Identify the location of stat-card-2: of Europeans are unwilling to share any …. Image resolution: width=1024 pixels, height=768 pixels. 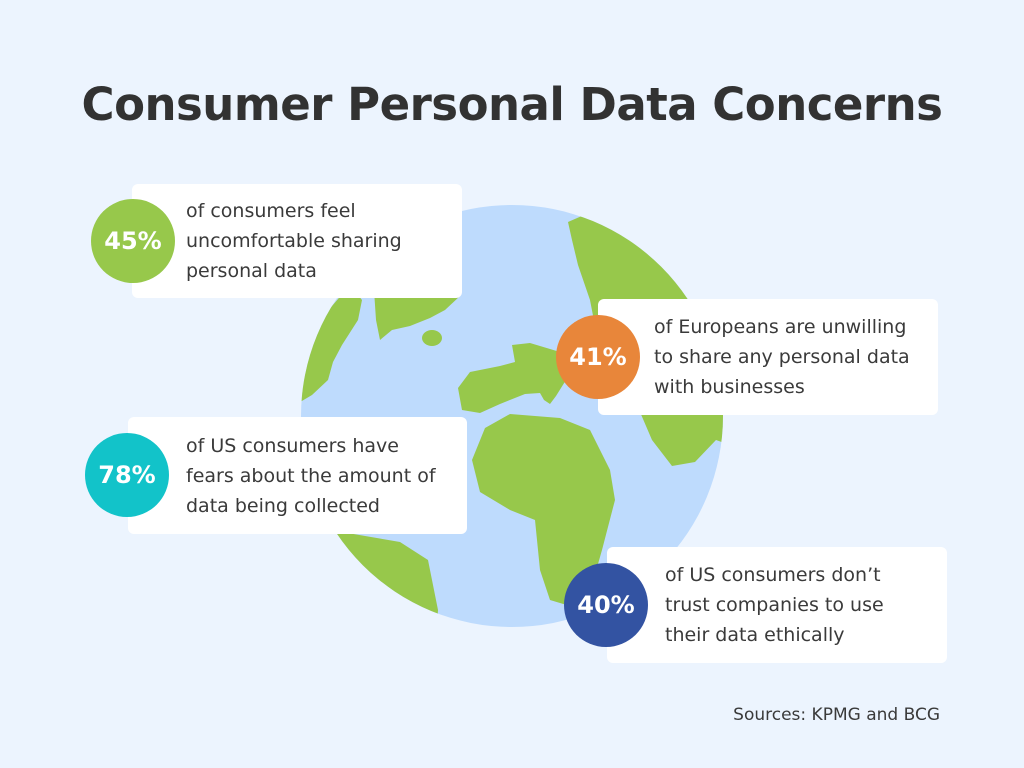
(768, 357).